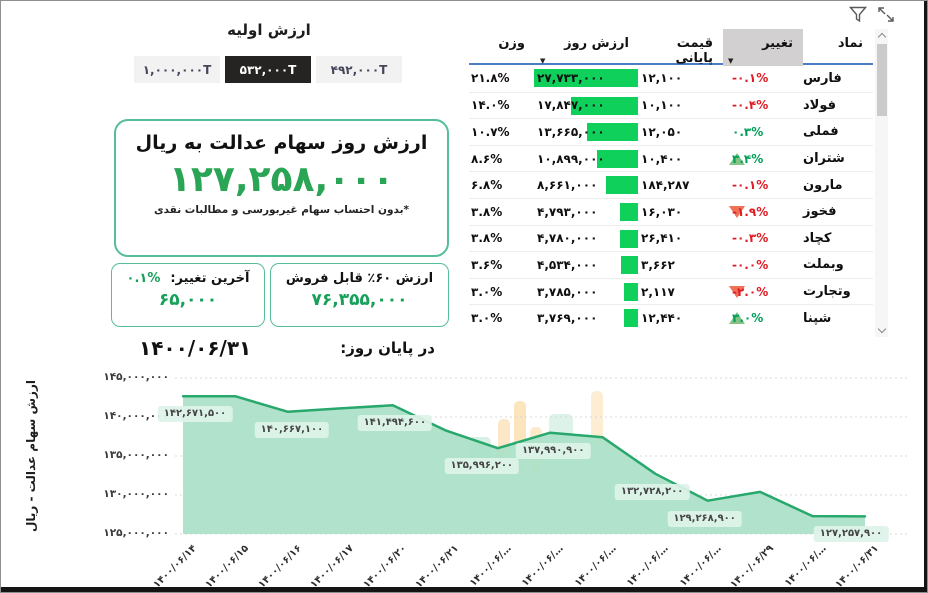 The image size is (928, 593). Describe the element at coordinates (671, 131) in the screenshot. I see `table-row: فملی ۰.۳% ۱۲,۰۵۰ ۱۳,۶۶۵,۰۰۰ ۱۰.۷%` at that location.